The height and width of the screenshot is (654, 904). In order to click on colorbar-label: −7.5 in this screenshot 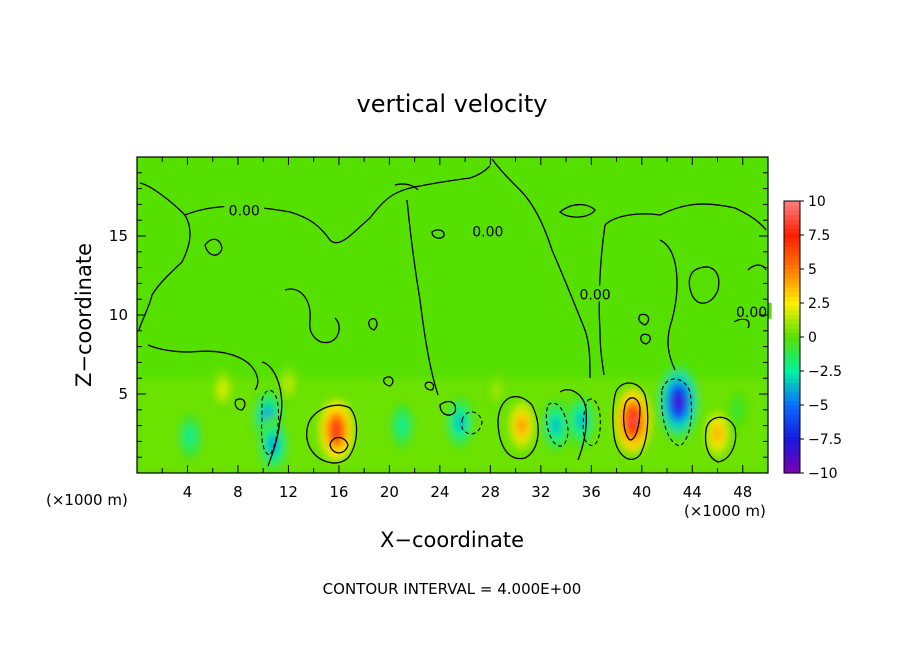, I will do `click(825, 440)`.